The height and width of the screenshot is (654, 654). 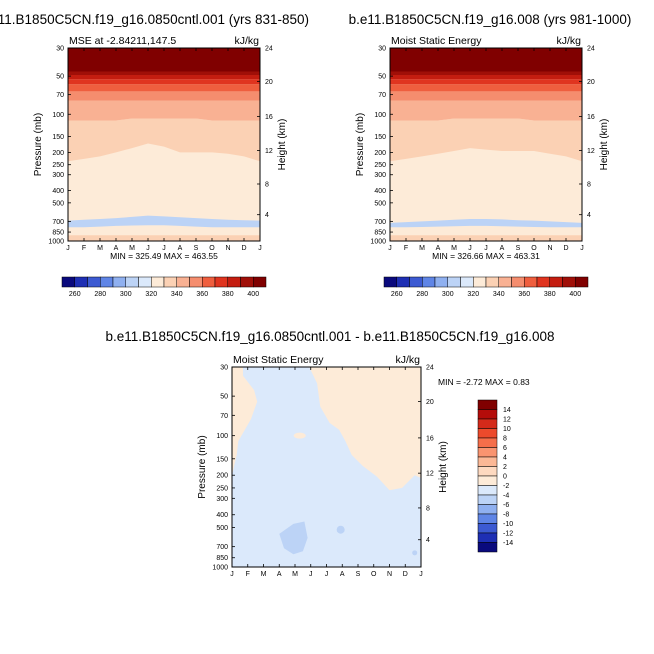 I want to click on colorbar-label: 400, so click(x=575, y=294).